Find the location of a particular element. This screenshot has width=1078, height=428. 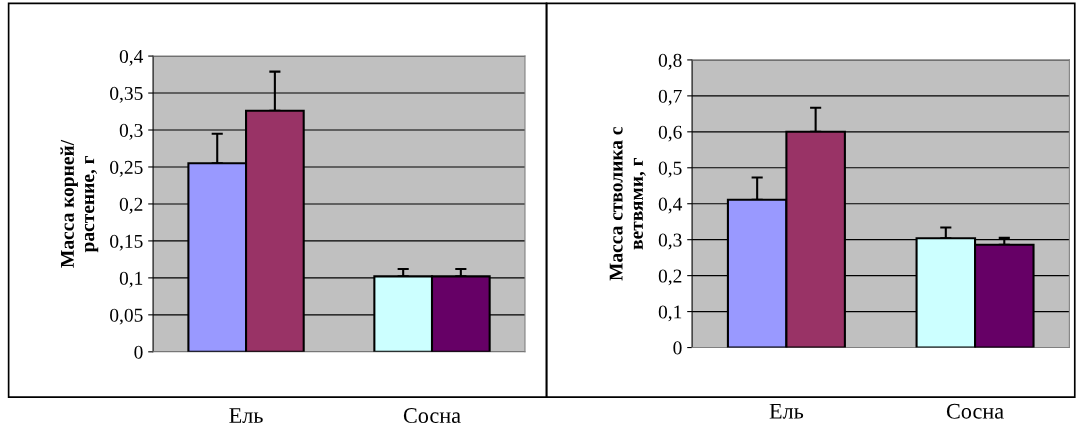

y-tick-label: 0,35 is located at coordinates (126, 94).